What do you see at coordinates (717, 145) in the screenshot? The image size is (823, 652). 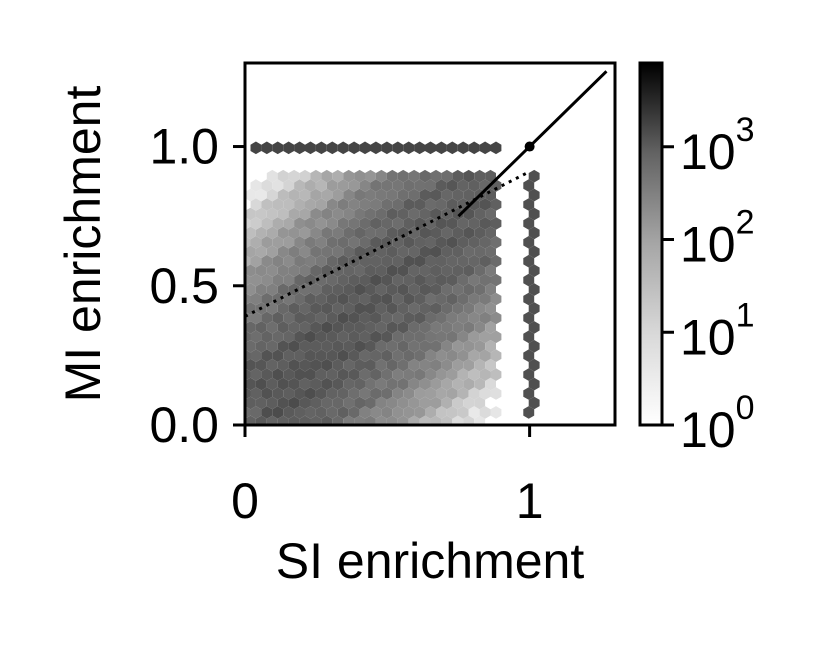 I see `colorbar-tick-label: 10³` at bounding box center [717, 145].